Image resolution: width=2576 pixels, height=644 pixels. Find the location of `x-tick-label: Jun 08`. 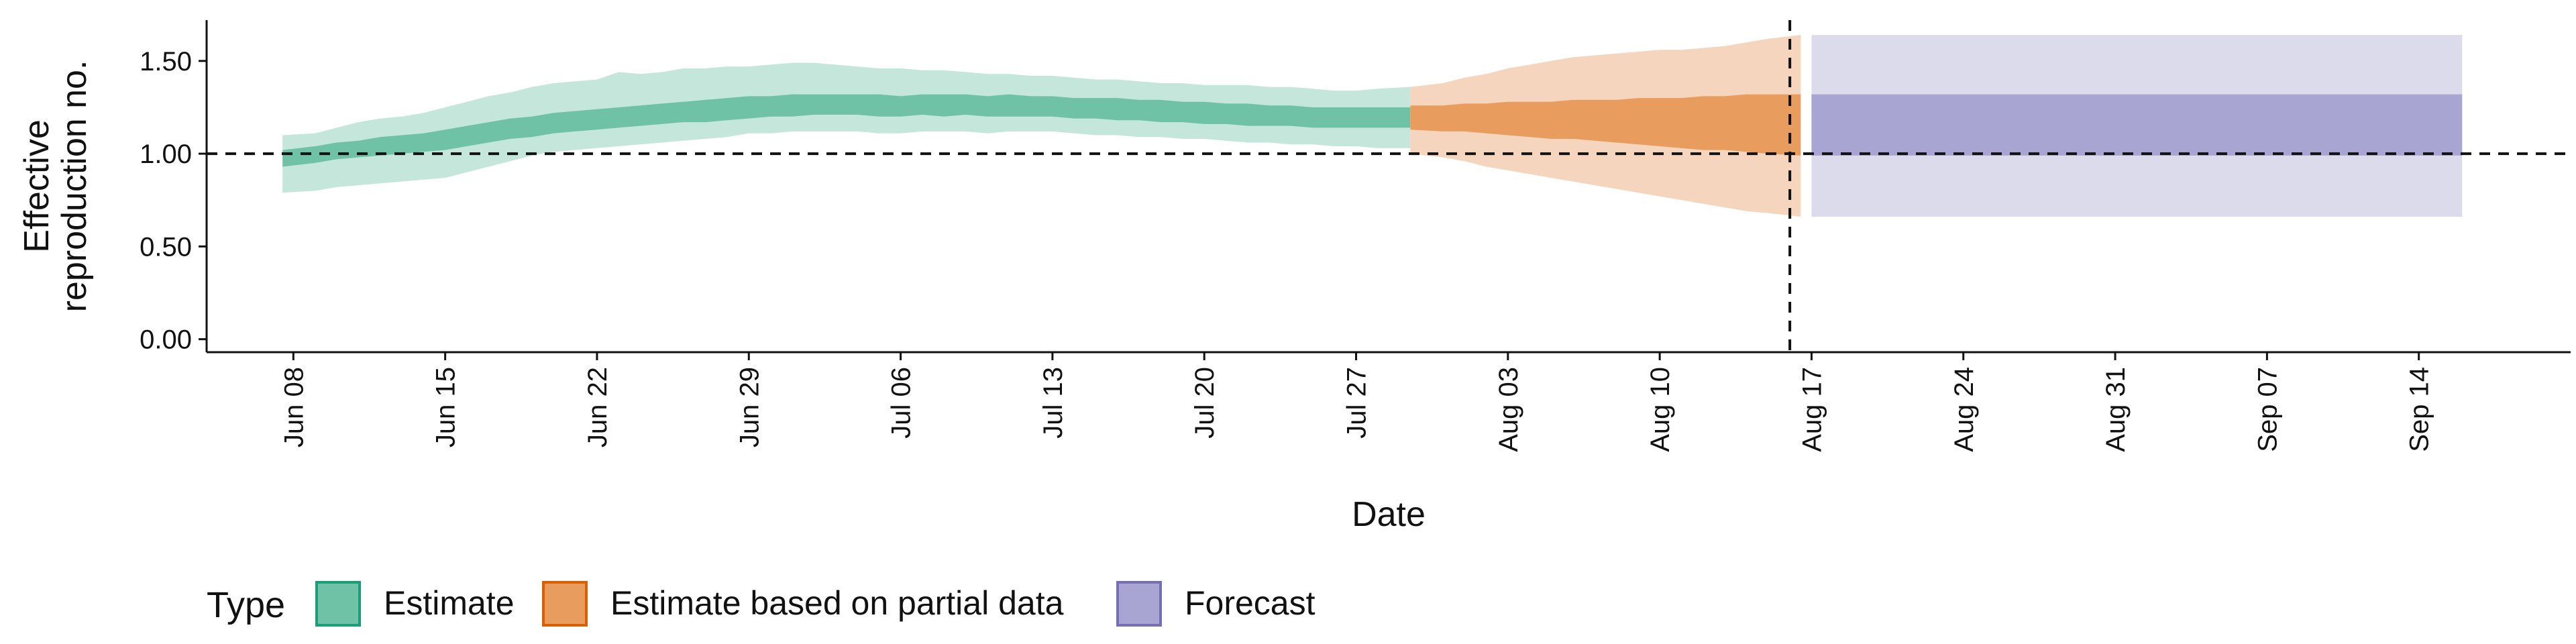

x-tick-label: Jun 08 is located at coordinates (294, 407).